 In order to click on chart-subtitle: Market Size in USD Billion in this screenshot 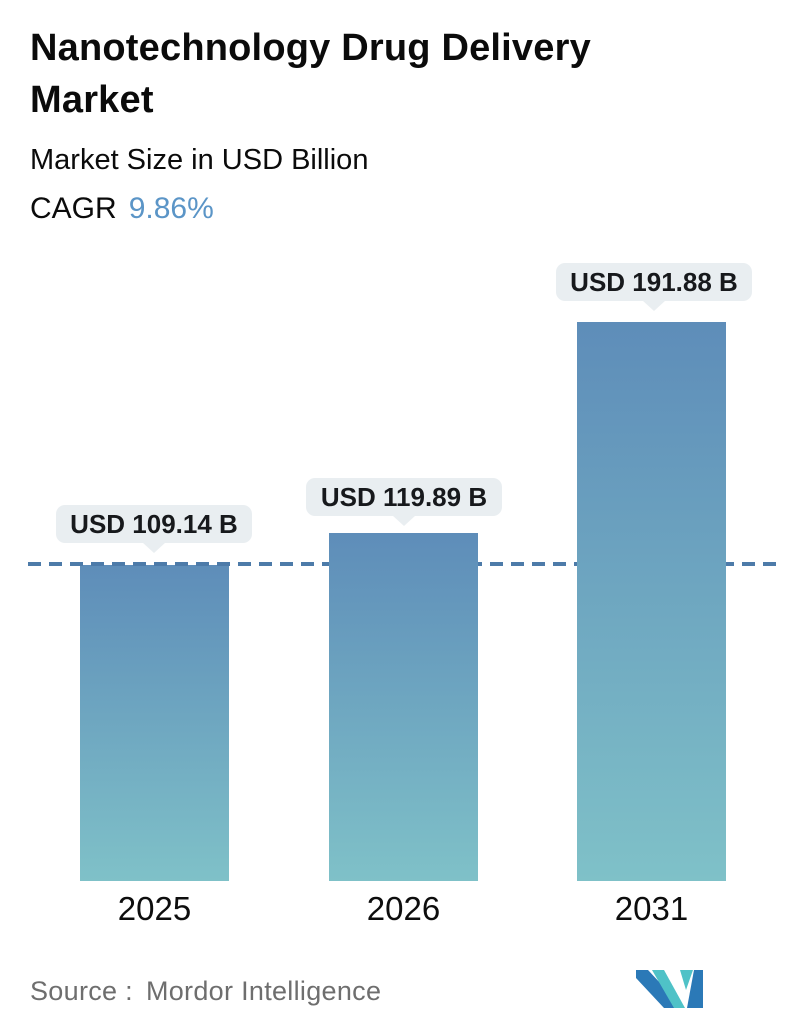, I will do `click(199, 160)`.